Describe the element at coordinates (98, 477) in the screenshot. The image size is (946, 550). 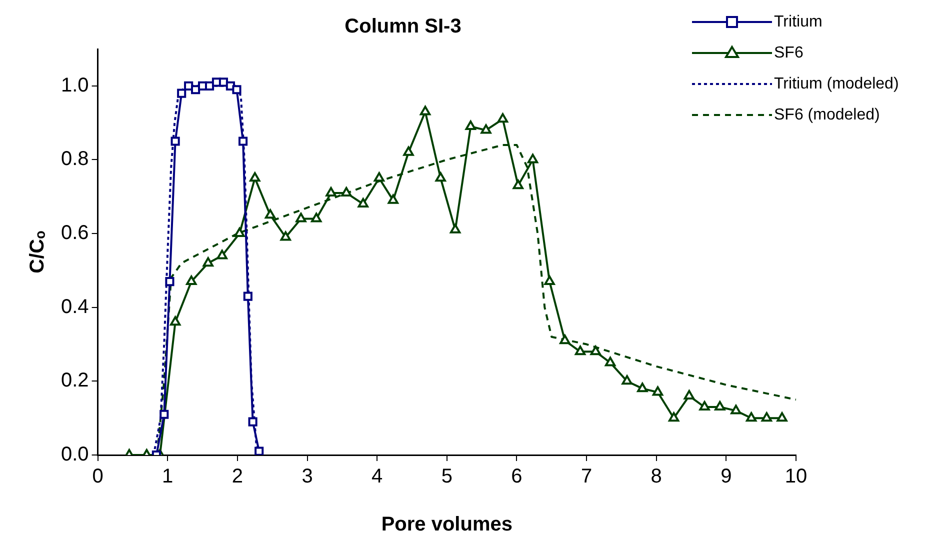
I see `x-tick-label: 0` at that location.